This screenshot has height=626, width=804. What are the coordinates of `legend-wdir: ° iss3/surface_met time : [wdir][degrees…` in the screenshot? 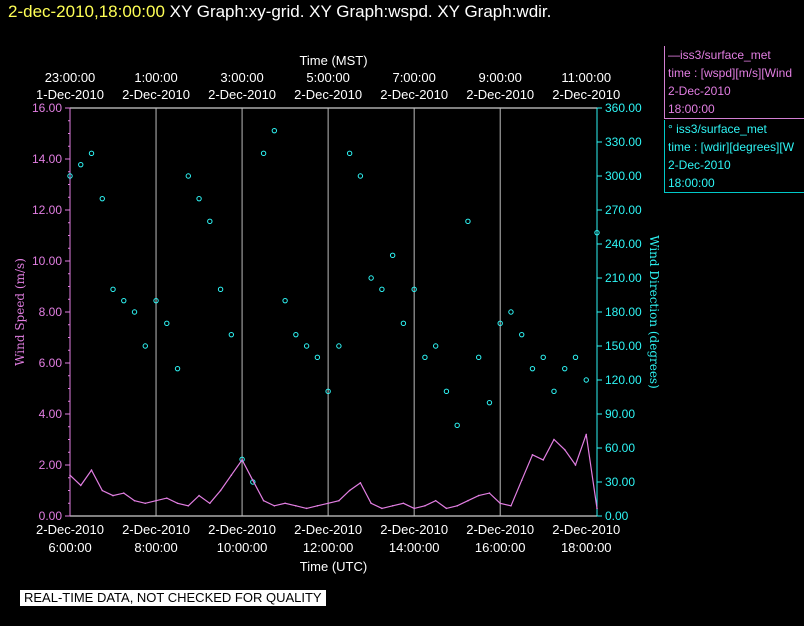 It's located at (734, 156).